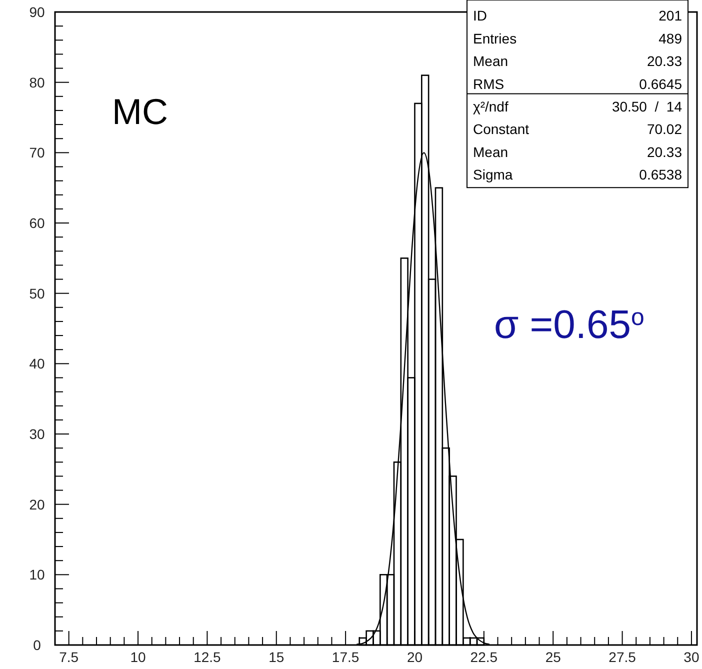  Describe the element at coordinates (495, 38) in the screenshot. I see `annotation: Entries` at that location.